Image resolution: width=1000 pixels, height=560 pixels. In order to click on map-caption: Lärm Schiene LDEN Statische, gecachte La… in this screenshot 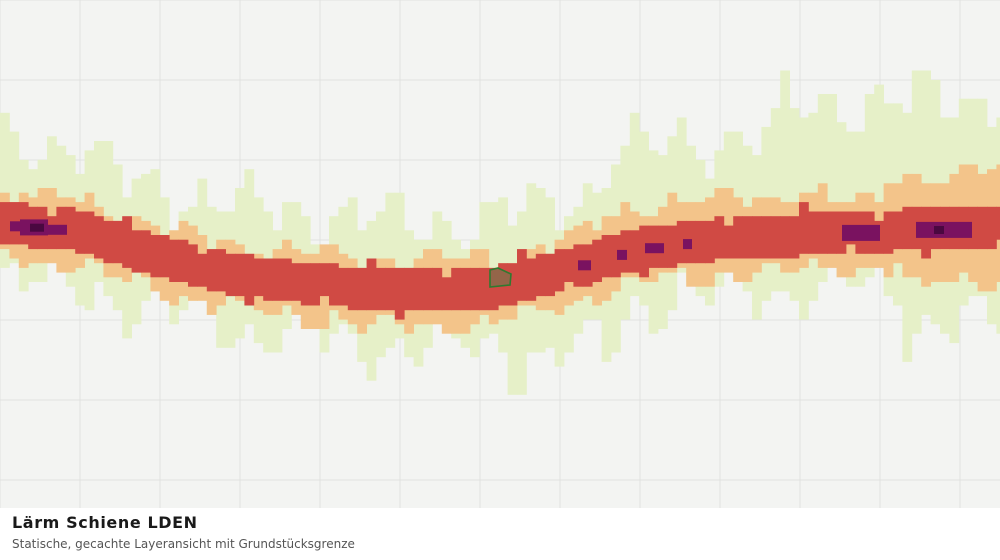, I will do `click(500, 534)`.